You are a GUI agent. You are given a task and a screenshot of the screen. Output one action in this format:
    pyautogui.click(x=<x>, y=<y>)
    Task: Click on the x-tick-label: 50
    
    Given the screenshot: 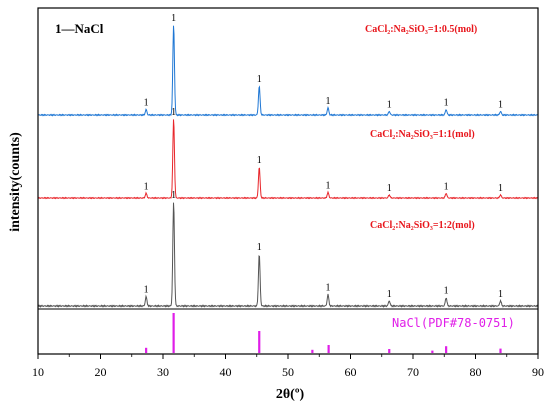 What is the action you would take?
    pyautogui.click(x=288, y=372)
    